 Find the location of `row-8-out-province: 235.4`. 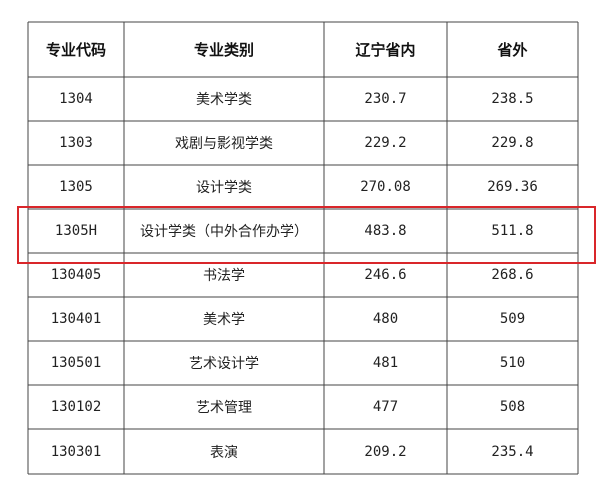

row-8-out-province: 235.4 is located at coordinates (512, 451).